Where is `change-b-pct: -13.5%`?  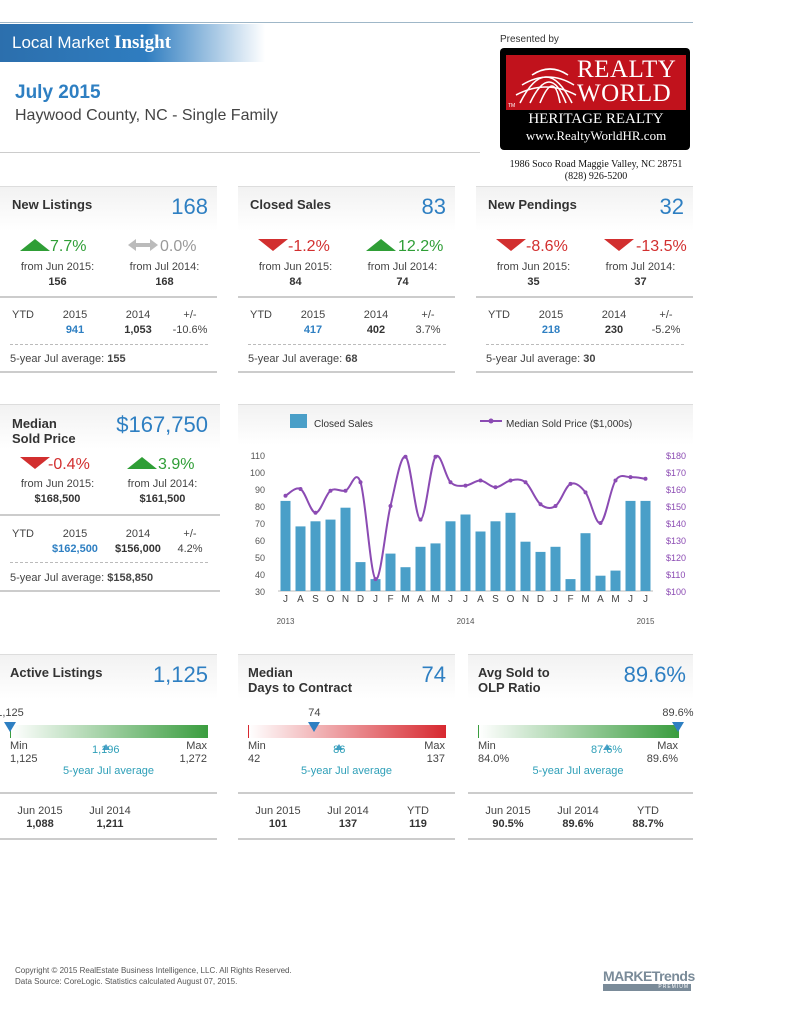
change-b-pct: -13.5% is located at coordinates (661, 246).